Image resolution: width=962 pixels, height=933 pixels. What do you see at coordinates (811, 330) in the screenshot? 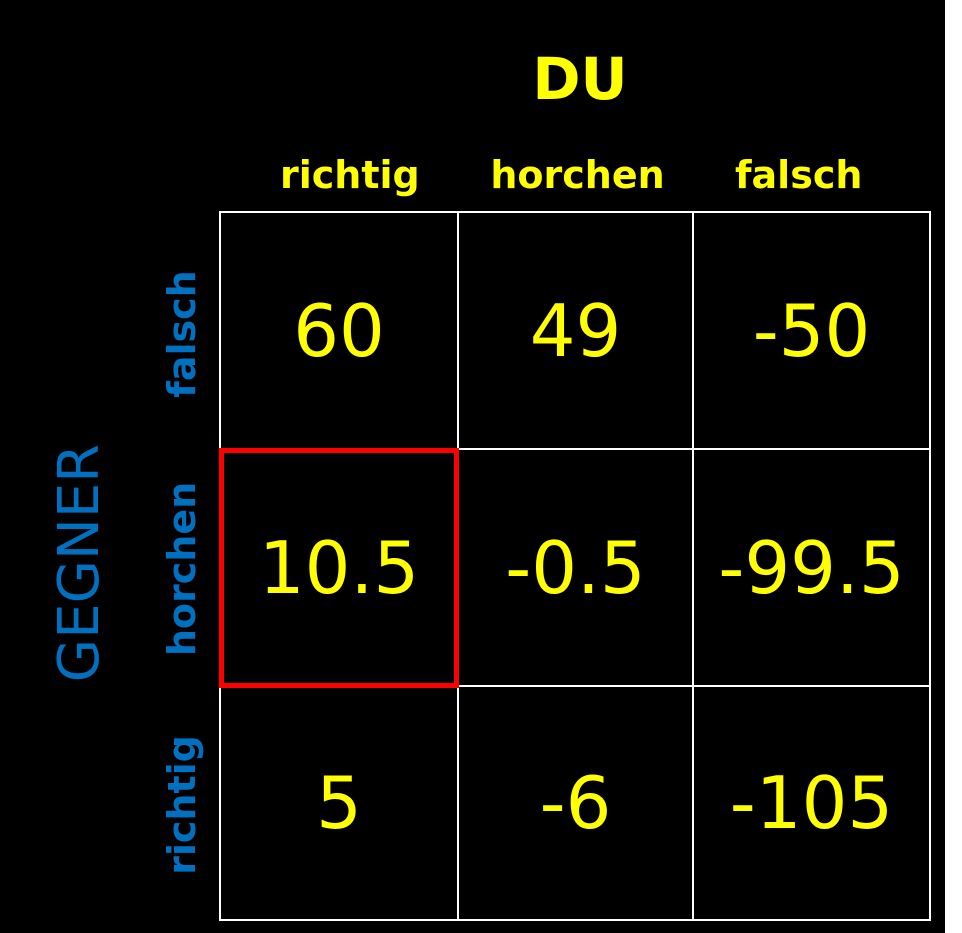
I see `cell-falsch-falsch: -50` at bounding box center [811, 330].